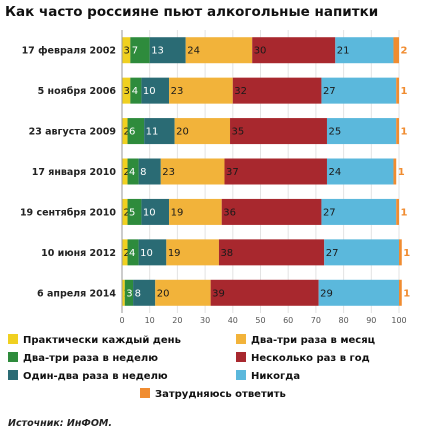  Describe the element at coordinates (344, 320) in the screenshot. I see `x-tick-label: 80` at that location.